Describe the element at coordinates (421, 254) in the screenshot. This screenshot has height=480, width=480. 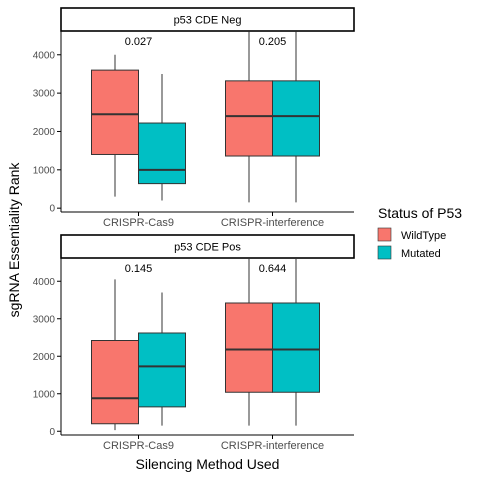
I see `legend-label-mutated: Mutated` at that location.